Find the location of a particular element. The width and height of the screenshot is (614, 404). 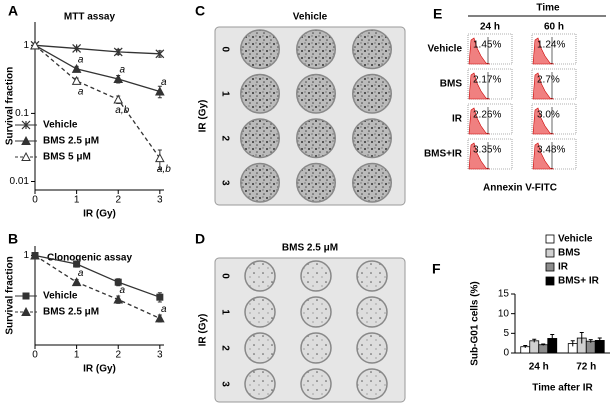

legend-label: IR is located at coordinates (563, 267).